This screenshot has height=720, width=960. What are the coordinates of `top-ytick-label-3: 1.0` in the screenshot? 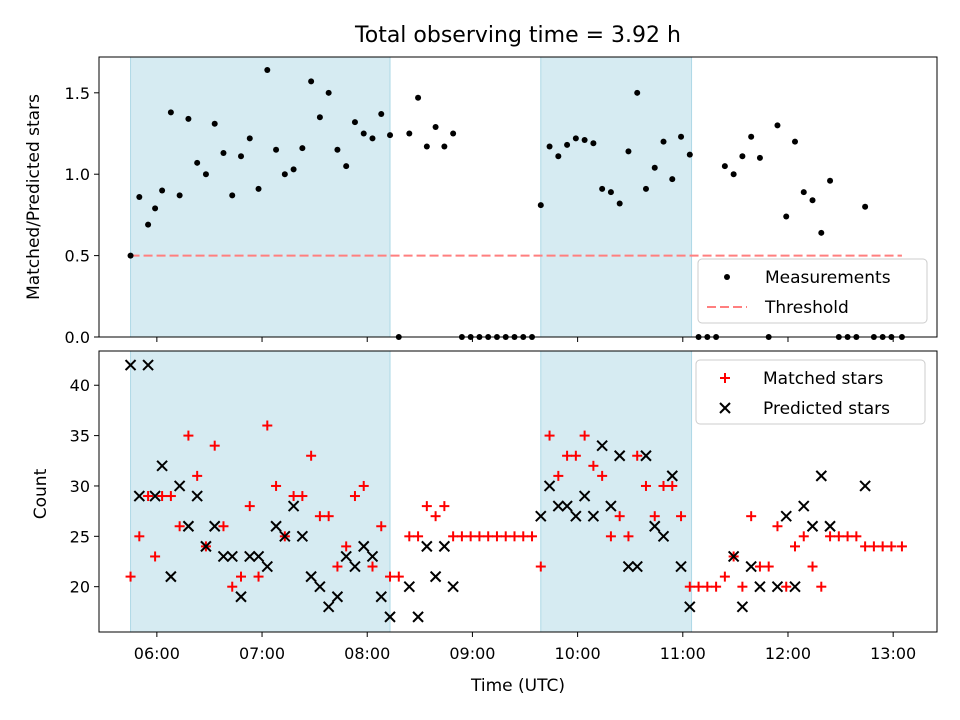 It's located at (77, 174).